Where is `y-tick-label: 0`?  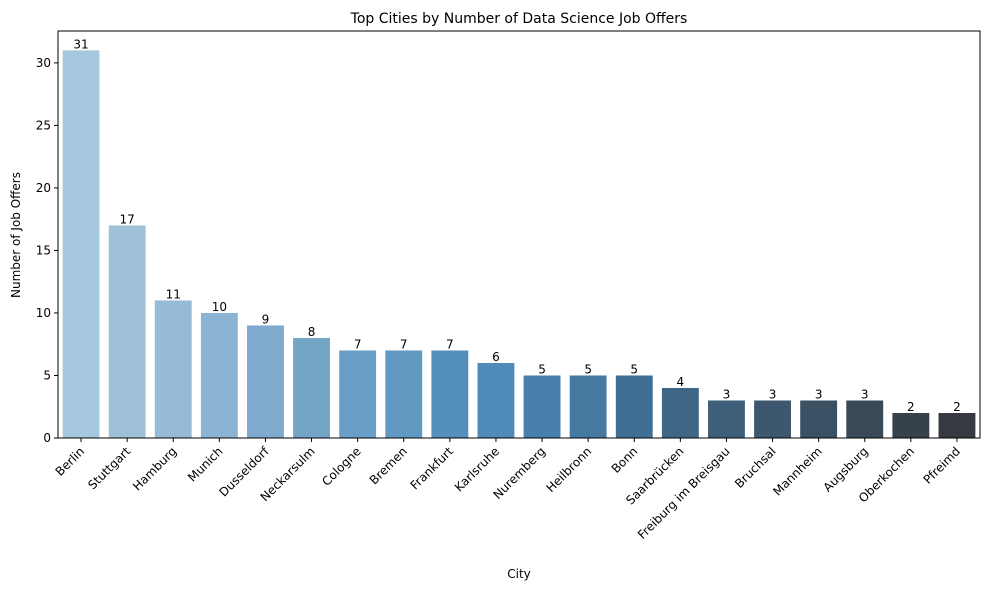
y-tick-label: 0 is located at coordinates (47, 438).